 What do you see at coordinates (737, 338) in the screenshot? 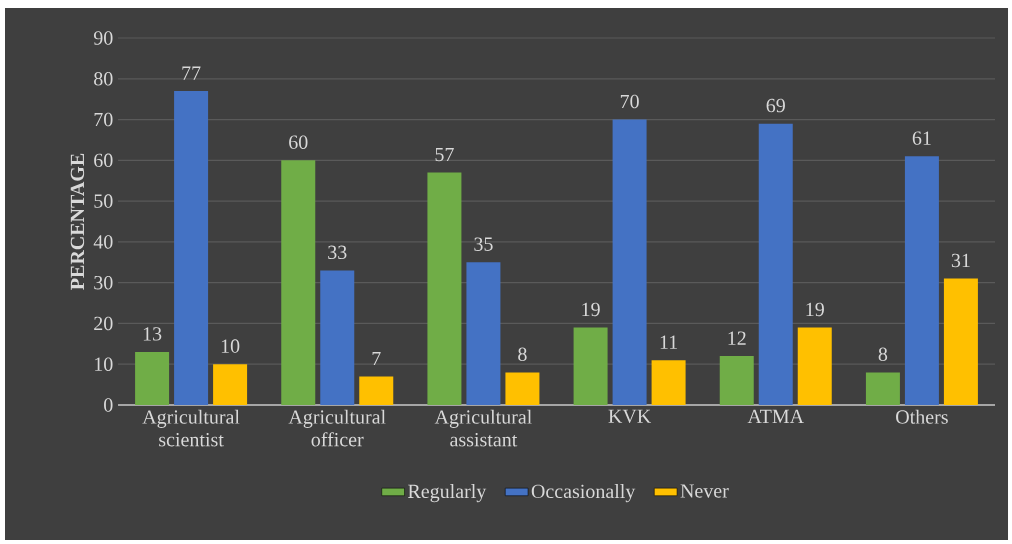
I see `data-label: 12` at bounding box center [737, 338].